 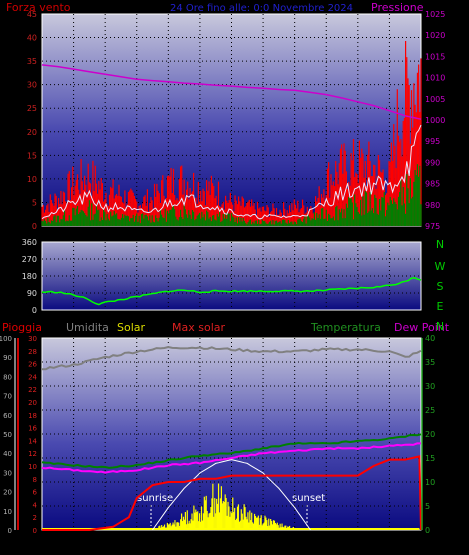 I want to click on wind-y-tick-label: 30, so click(x=32, y=85).